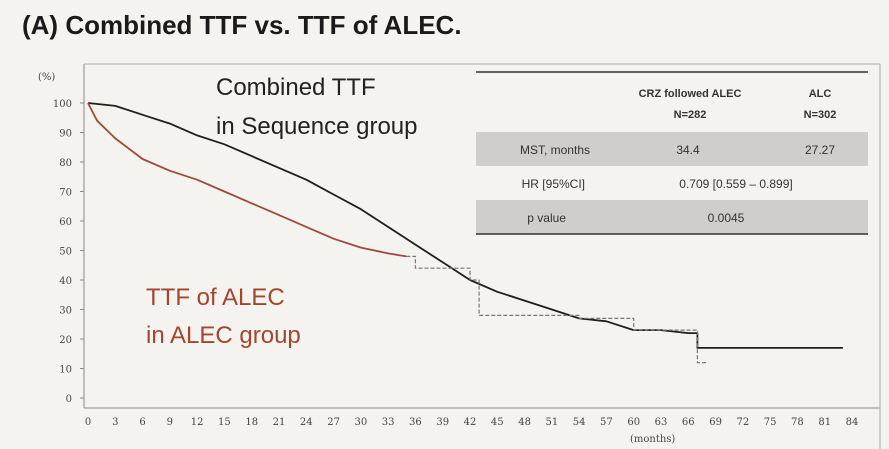 This screenshot has height=449, width=889. I want to click on y-tick-label: 100, so click(62, 104).